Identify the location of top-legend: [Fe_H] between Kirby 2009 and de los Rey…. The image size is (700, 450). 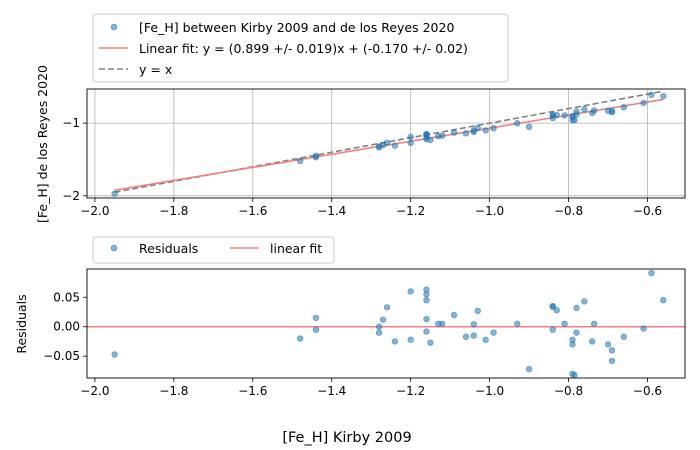
(300, 48).